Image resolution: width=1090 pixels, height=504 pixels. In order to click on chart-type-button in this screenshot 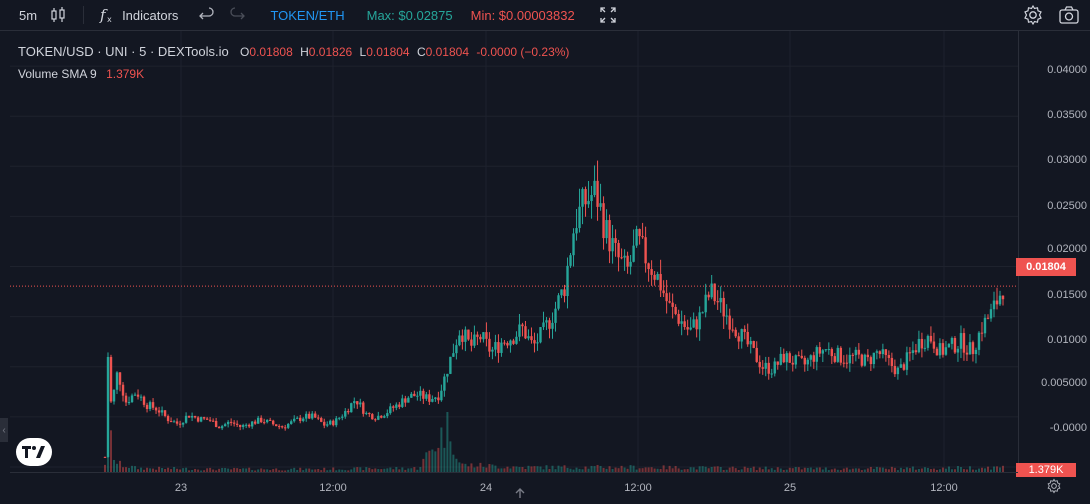, I will do `click(61, 15)`.